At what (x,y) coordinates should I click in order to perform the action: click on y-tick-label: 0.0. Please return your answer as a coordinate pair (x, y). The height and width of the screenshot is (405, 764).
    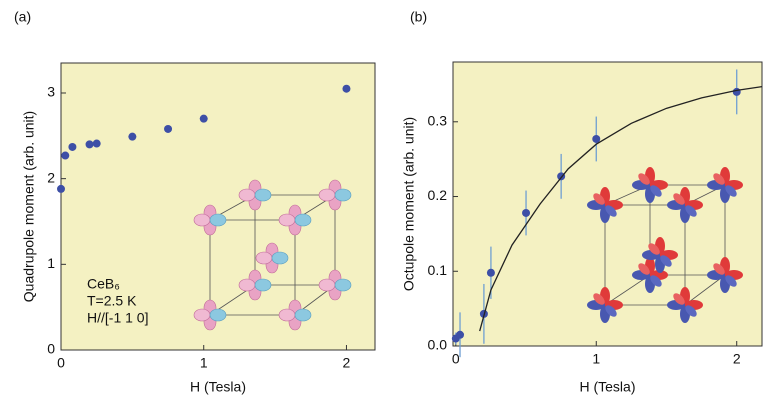
    Looking at the image, I should click on (438, 345).